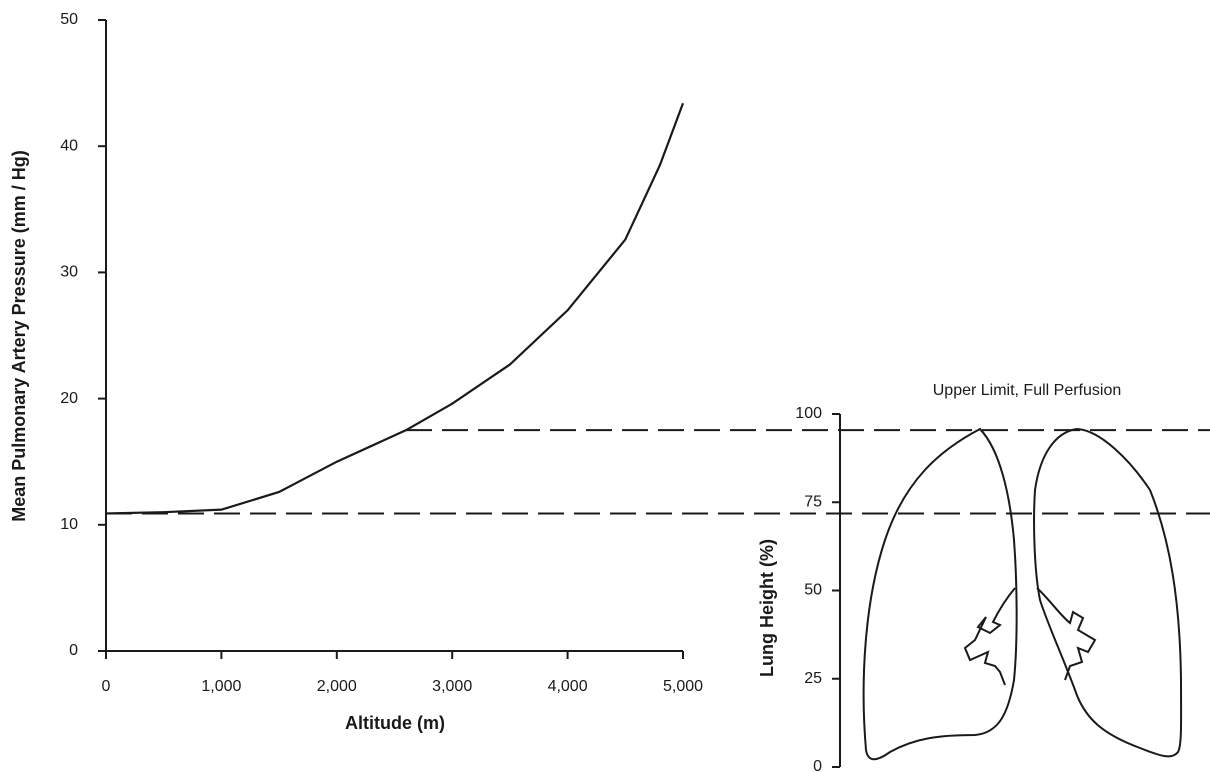 The height and width of the screenshot is (772, 1210). I want to click on x-tick-label: 5,000, so click(683, 686).